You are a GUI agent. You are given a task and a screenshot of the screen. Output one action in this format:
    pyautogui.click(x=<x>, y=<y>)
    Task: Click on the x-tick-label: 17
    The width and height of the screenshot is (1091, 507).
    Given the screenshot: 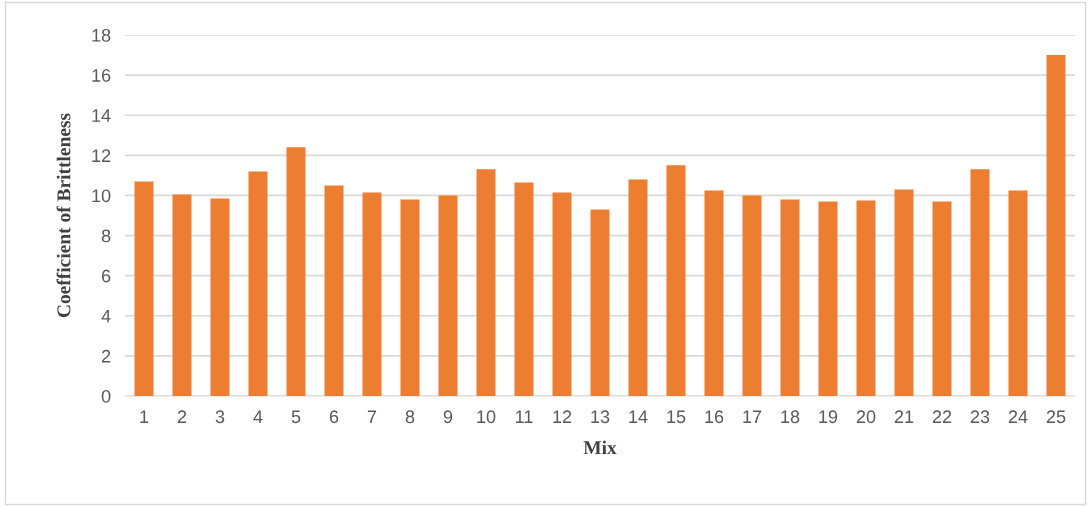 What is the action you would take?
    pyautogui.click(x=752, y=416)
    